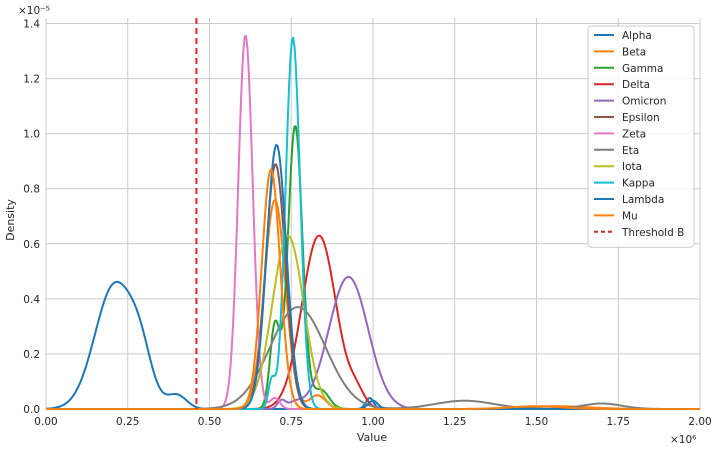 The image size is (714, 450). Describe the element at coordinates (699, 422) in the screenshot. I see `x-tick-label: 2.00` at that location.